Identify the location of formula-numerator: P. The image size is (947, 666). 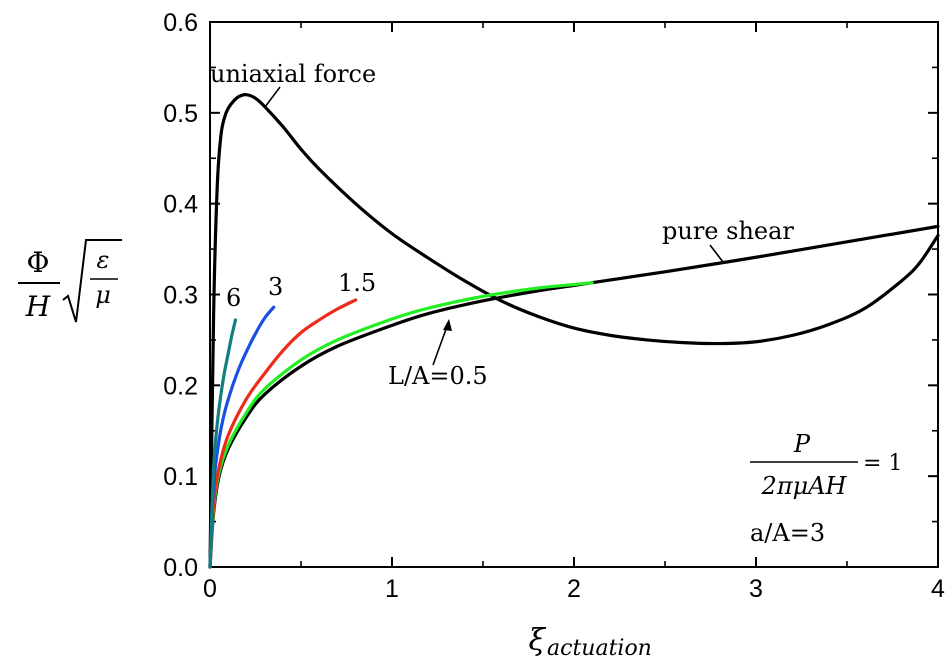
(802, 444).